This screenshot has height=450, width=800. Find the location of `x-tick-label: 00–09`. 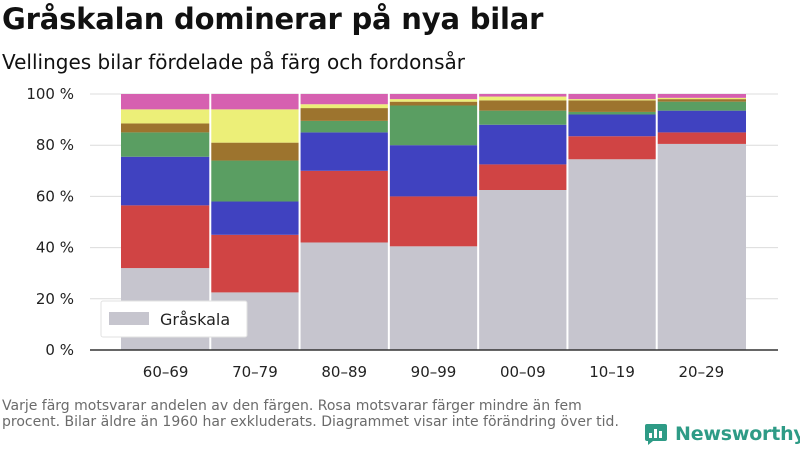

x-tick-label: 00–09 is located at coordinates (523, 372).